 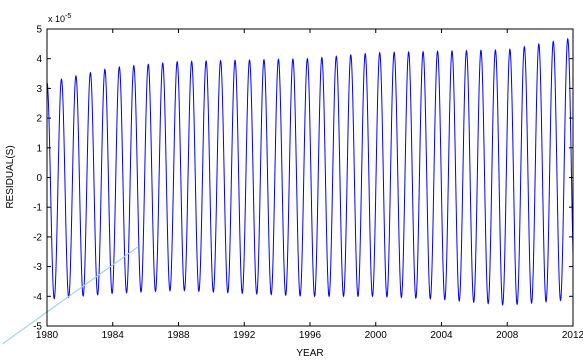 What do you see at coordinates (39, 178) in the screenshot?
I see `y-tick-label: 0` at bounding box center [39, 178].